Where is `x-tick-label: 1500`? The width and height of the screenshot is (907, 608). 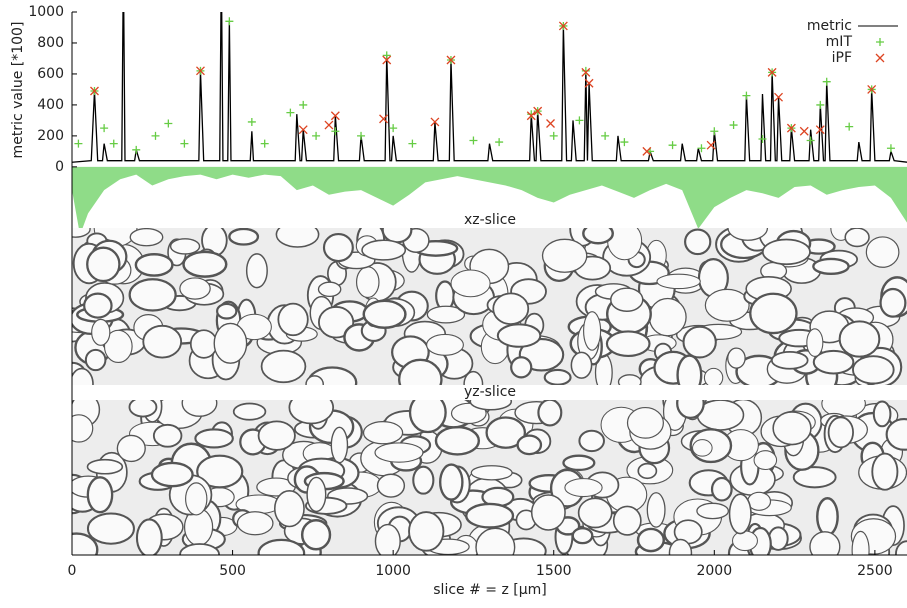
x-tick-label: 1500 is located at coordinates (554, 571).